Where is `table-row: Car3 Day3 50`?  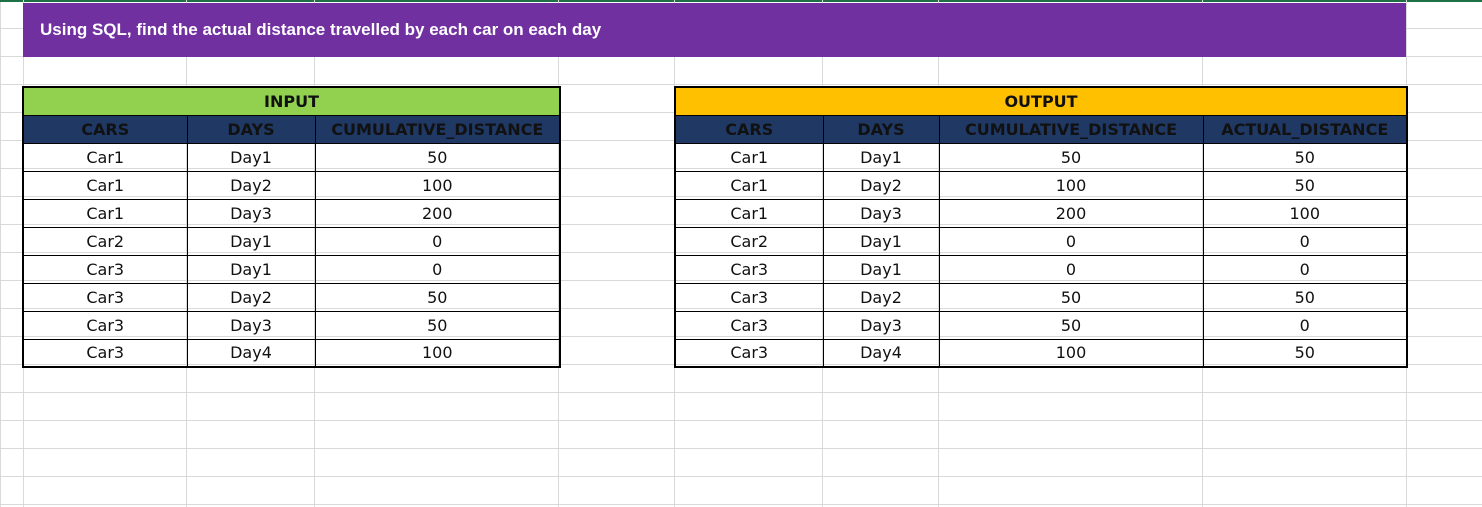
table-row: Car3 Day3 50 is located at coordinates (291, 325).